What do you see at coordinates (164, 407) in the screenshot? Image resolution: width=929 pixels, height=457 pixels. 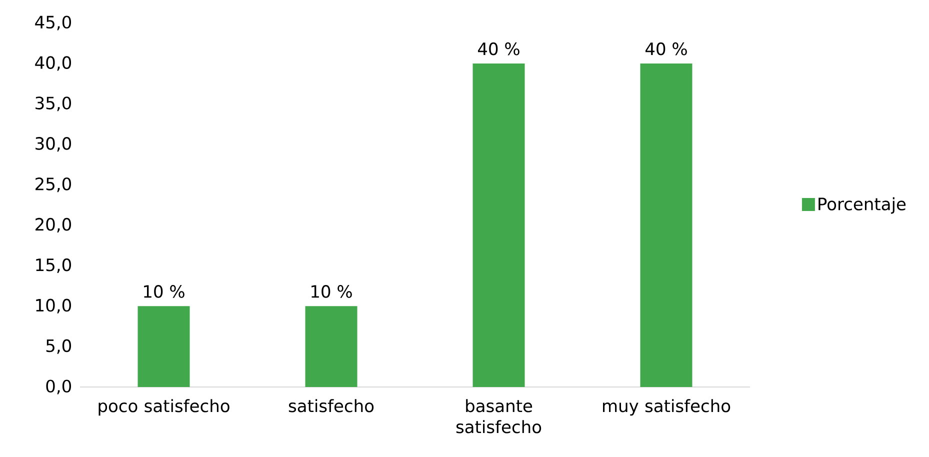 I see `x-tick-label: poco satisfecho` at bounding box center [164, 407].